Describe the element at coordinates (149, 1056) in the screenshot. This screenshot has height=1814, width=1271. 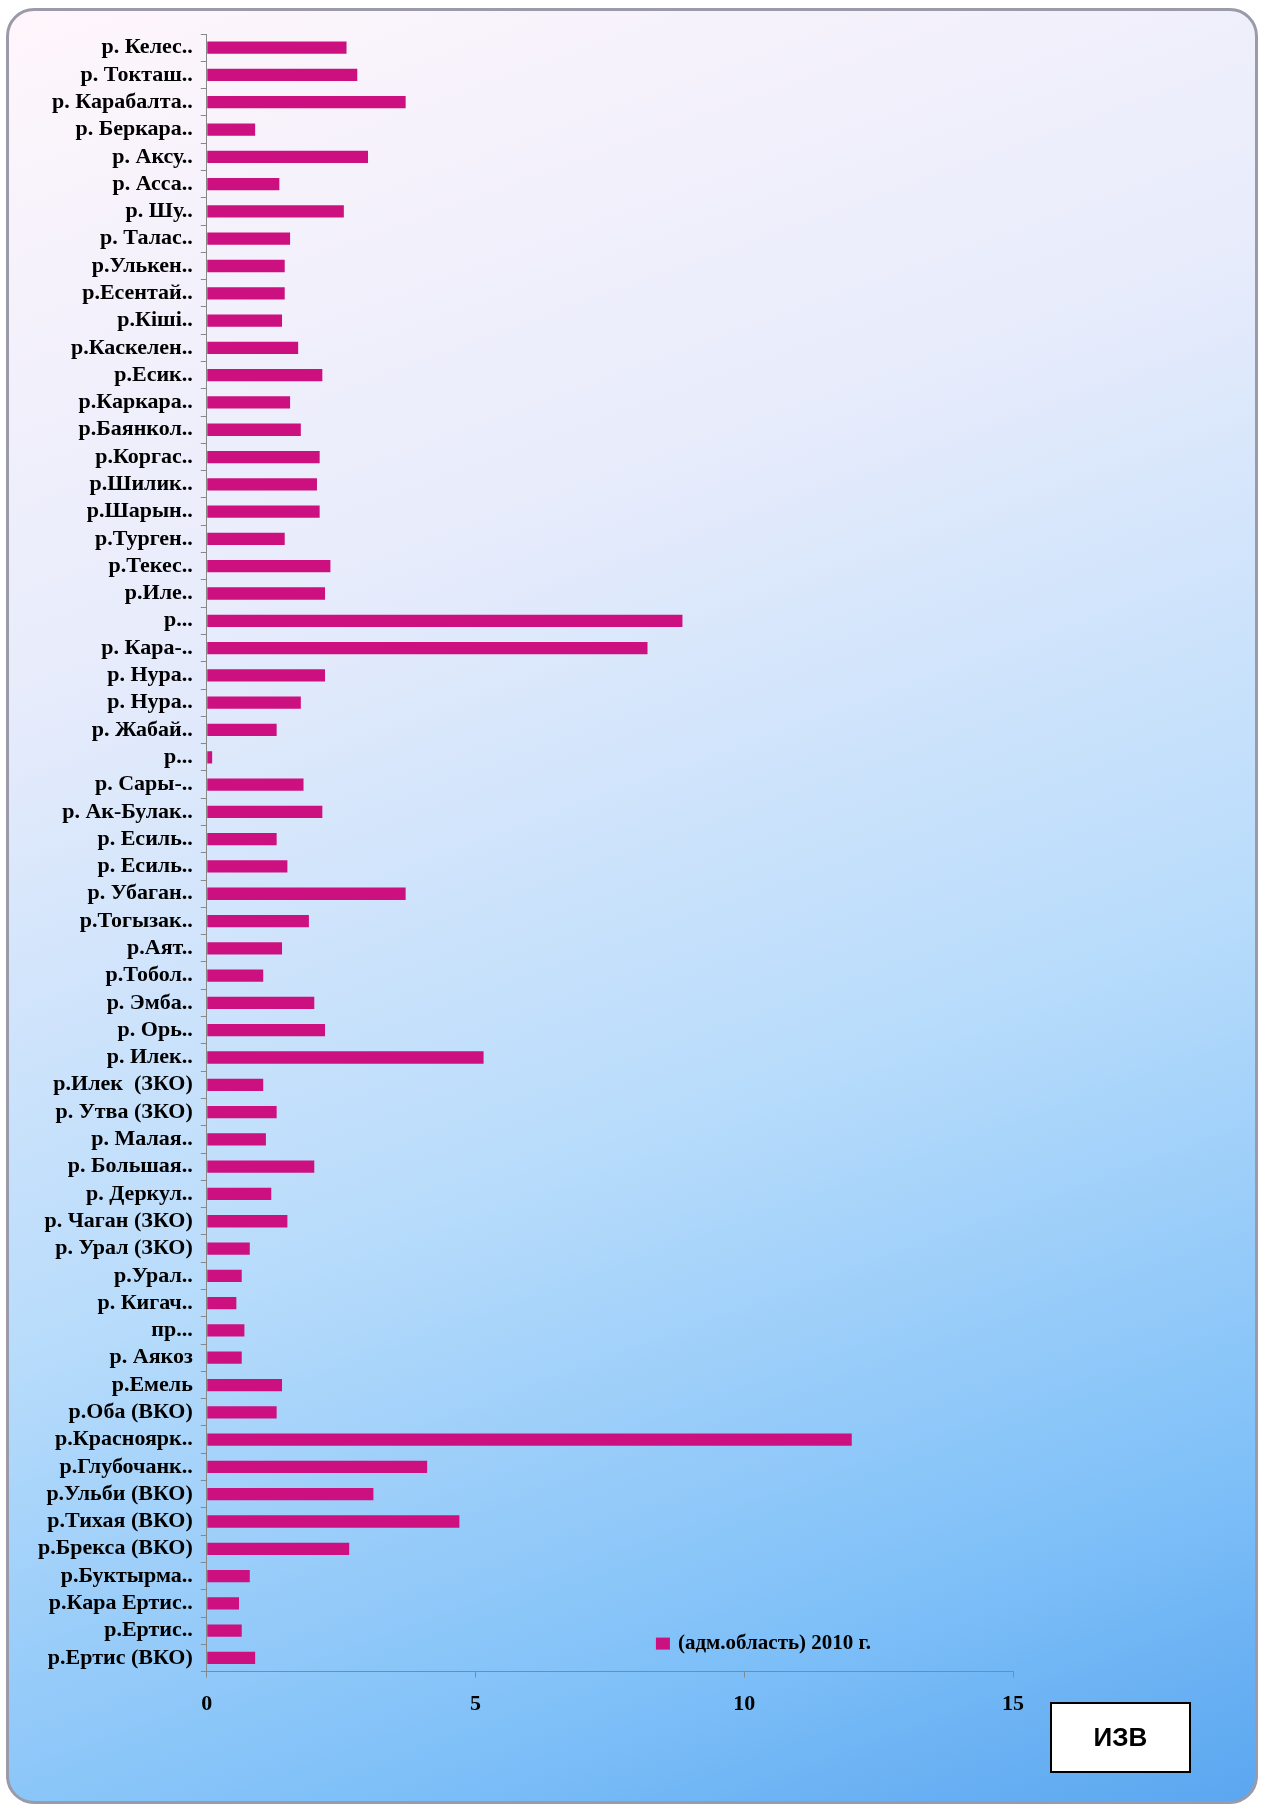
I see `y-tick-label: р. Илек..` at that location.